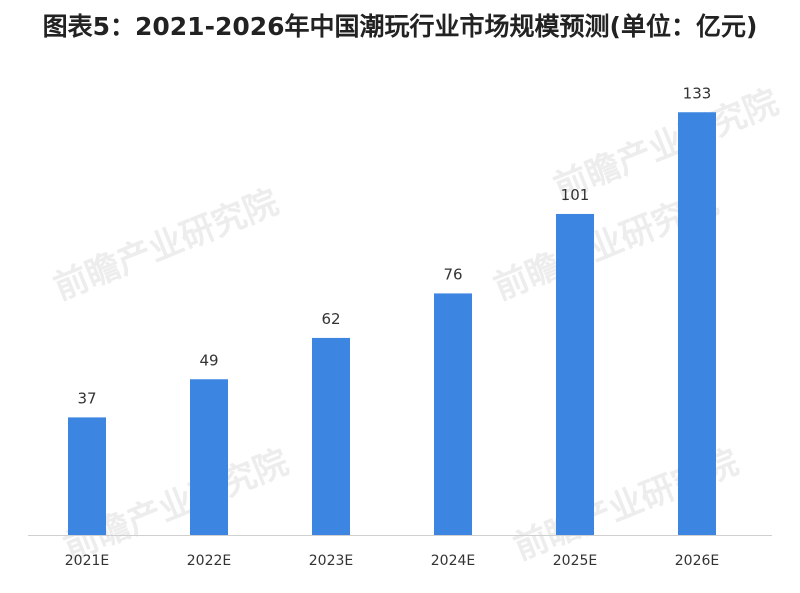 The width and height of the screenshot is (800, 593). What do you see at coordinates (86, 398) in the screenshot?
I see `data-label-2021E: 37` at bounding box center [86, 398].